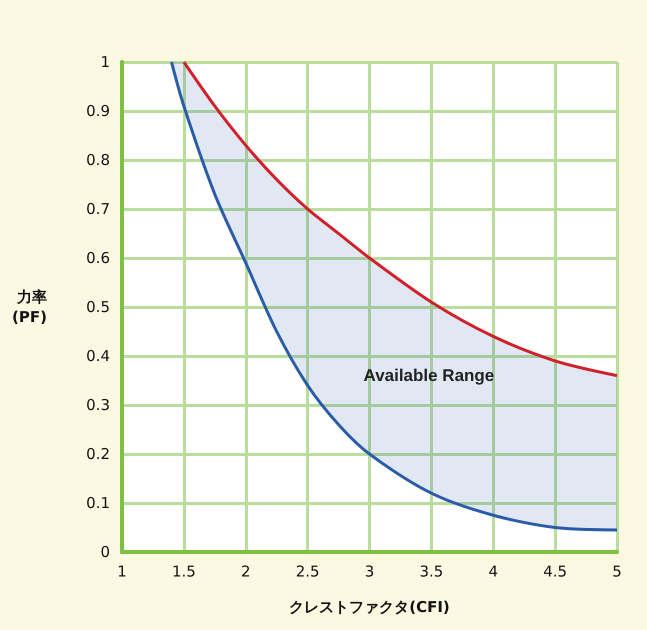 This screenshot has height=630, width=647. What do you see at coordinates (369, 607) in the screenshot?
I see `x-axis-title: クレストファクタ(CFI)` at bounding box center [369, 607].